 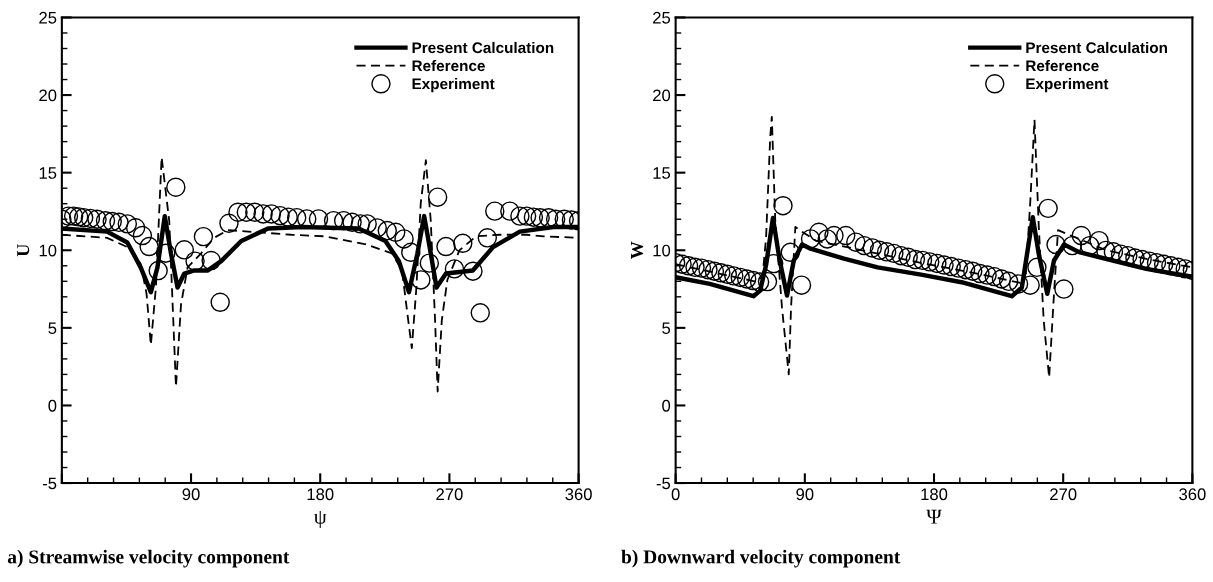 I want to click on y-axis-title: W, so click(x=637, y=250).